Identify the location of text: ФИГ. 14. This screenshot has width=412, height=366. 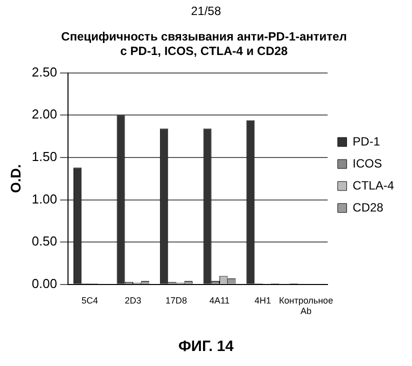
(206, 346).